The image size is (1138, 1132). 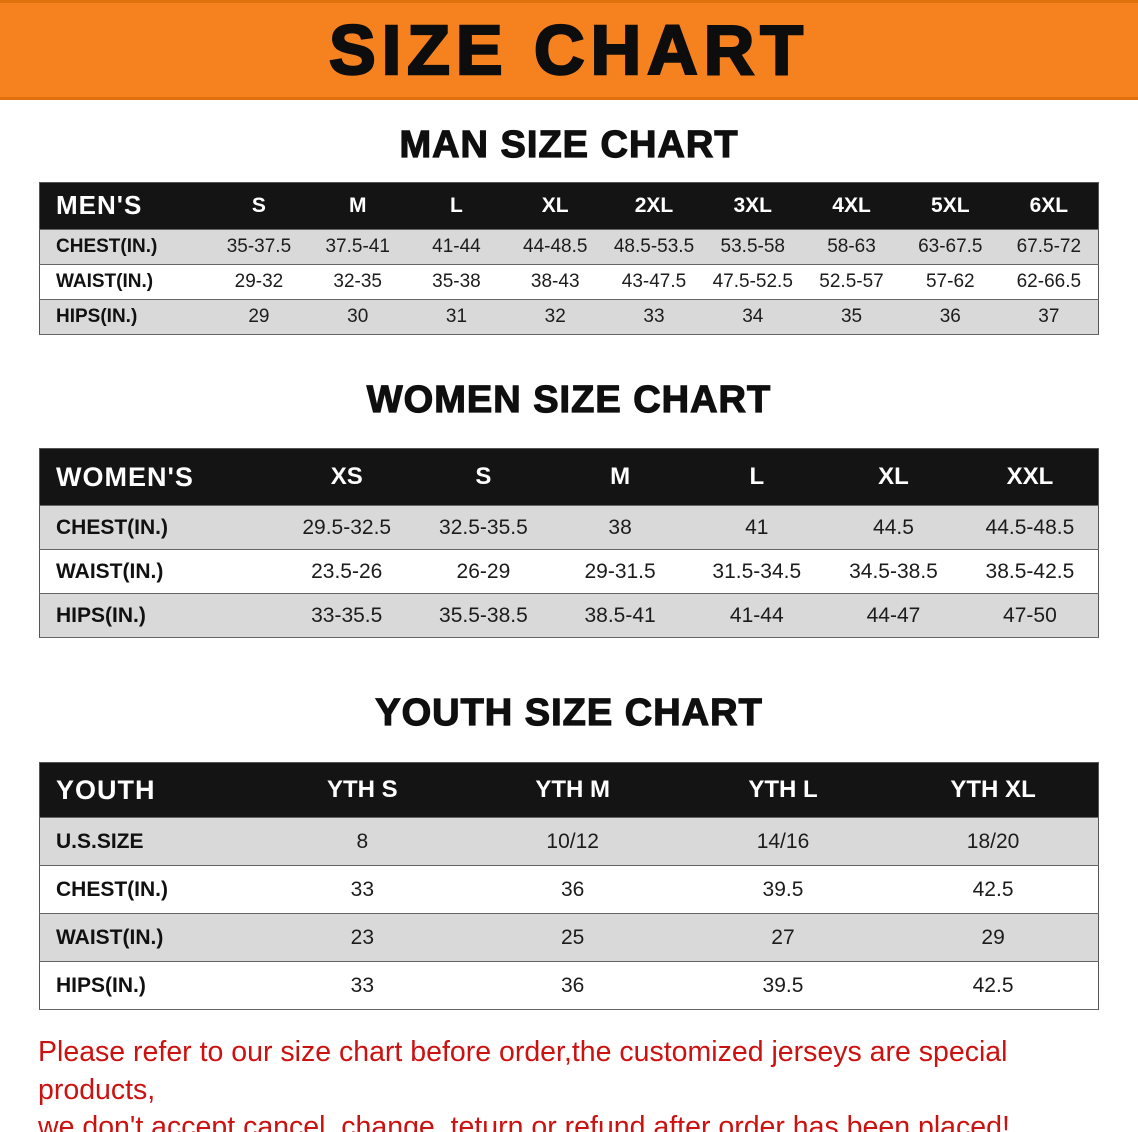 What do you see at coordinates (620, 571) in the screenshot?
I see `size-value-cell: 29-31.5` at bounding box center [620, 571].